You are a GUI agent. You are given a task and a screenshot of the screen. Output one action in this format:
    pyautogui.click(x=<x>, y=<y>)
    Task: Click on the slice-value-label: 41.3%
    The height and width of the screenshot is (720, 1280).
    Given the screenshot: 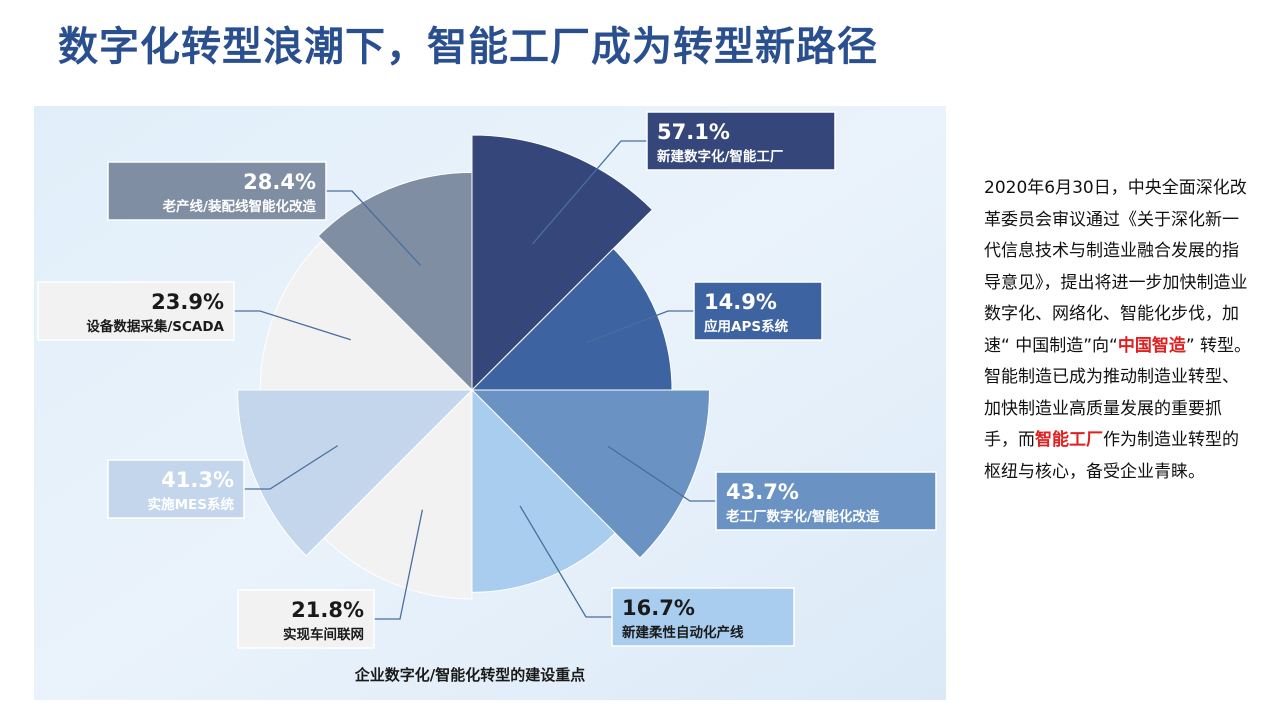 What is the action you would take?
    pyautogui.click(x=197, y=480)
    